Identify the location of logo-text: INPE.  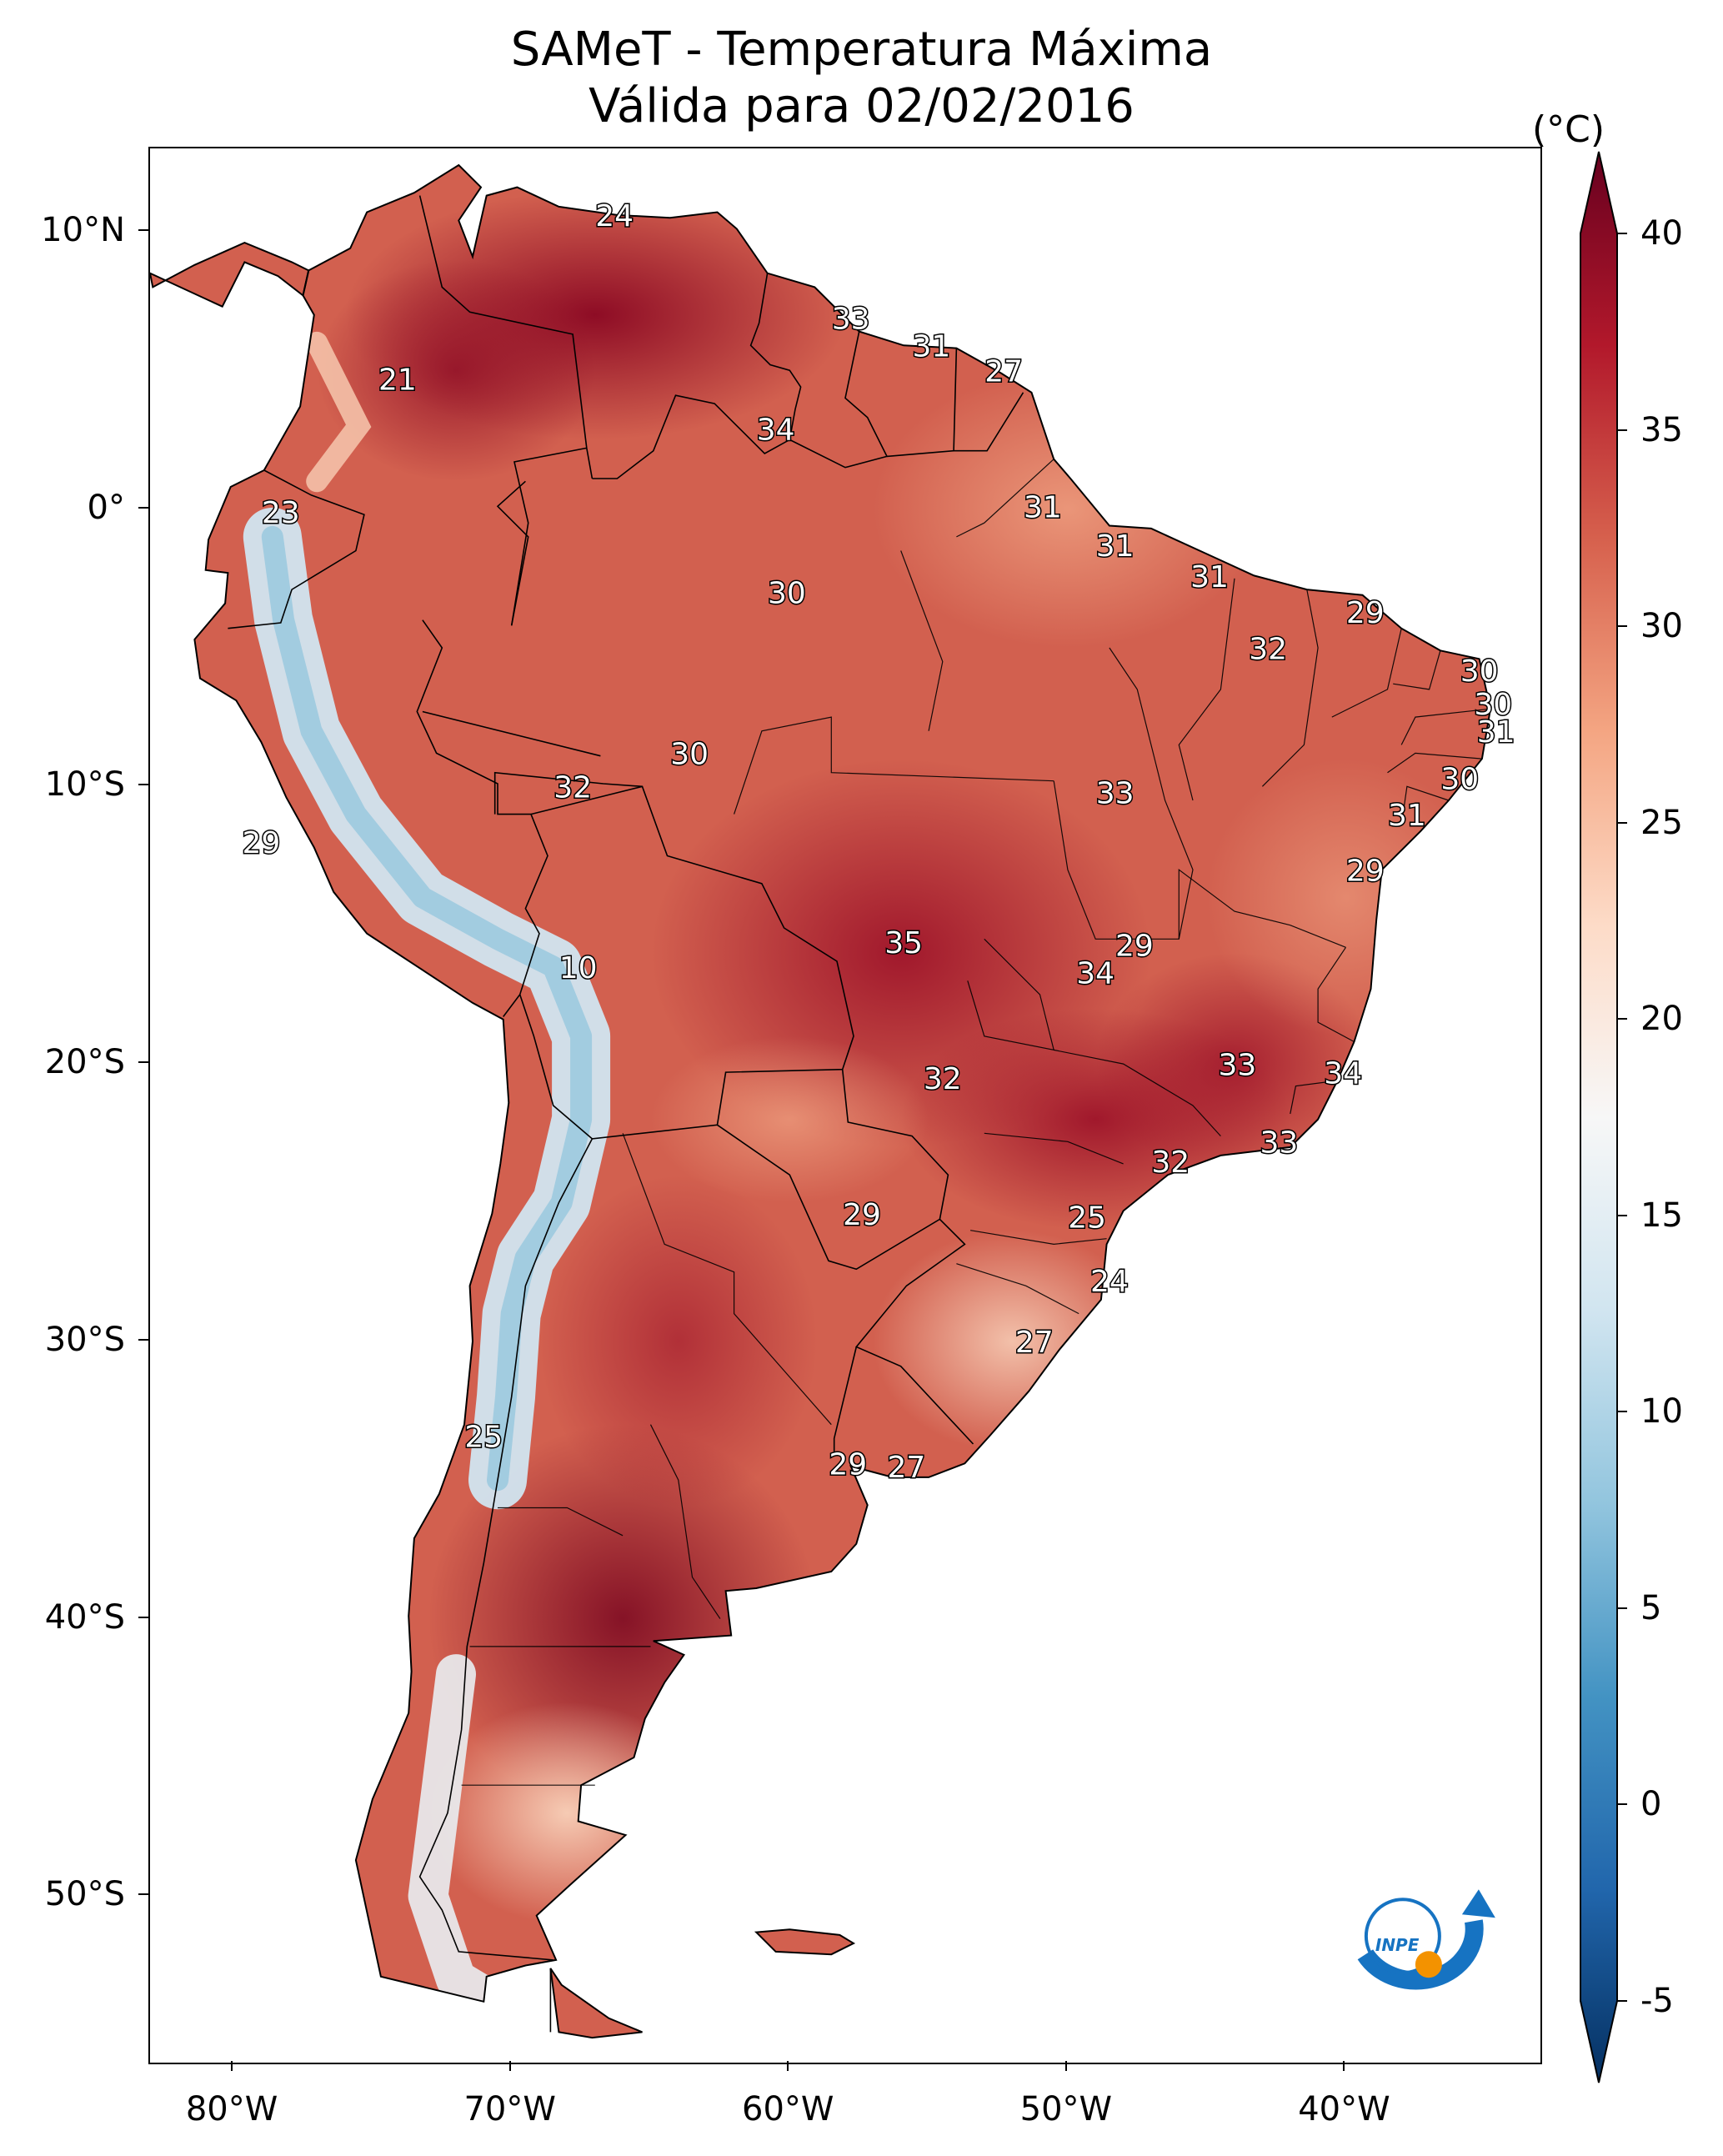
(1398, 1945).